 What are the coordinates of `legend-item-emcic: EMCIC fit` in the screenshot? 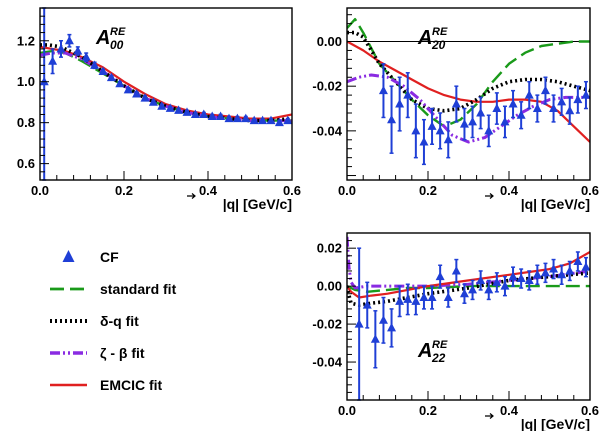 It's located at (106, 385).